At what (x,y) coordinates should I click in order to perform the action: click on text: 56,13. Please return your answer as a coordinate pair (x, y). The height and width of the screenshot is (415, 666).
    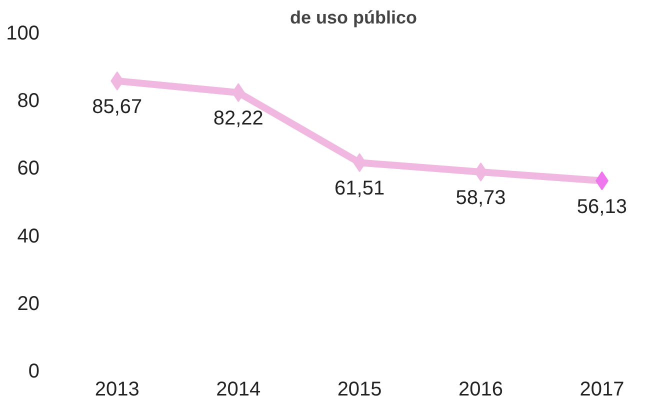
    Looking at the image, I should click on (601, 207).